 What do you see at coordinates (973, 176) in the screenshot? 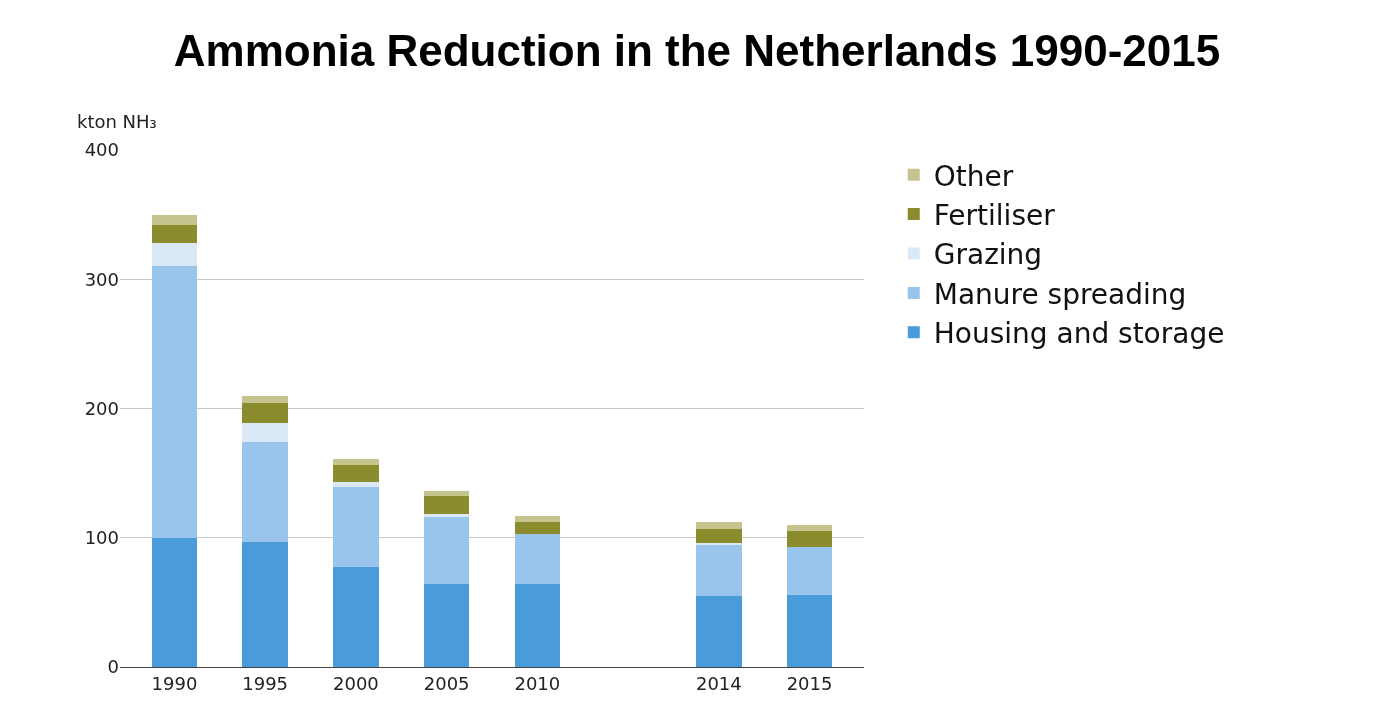
I see `legend-label: Other` at bounding box center [973, 176].